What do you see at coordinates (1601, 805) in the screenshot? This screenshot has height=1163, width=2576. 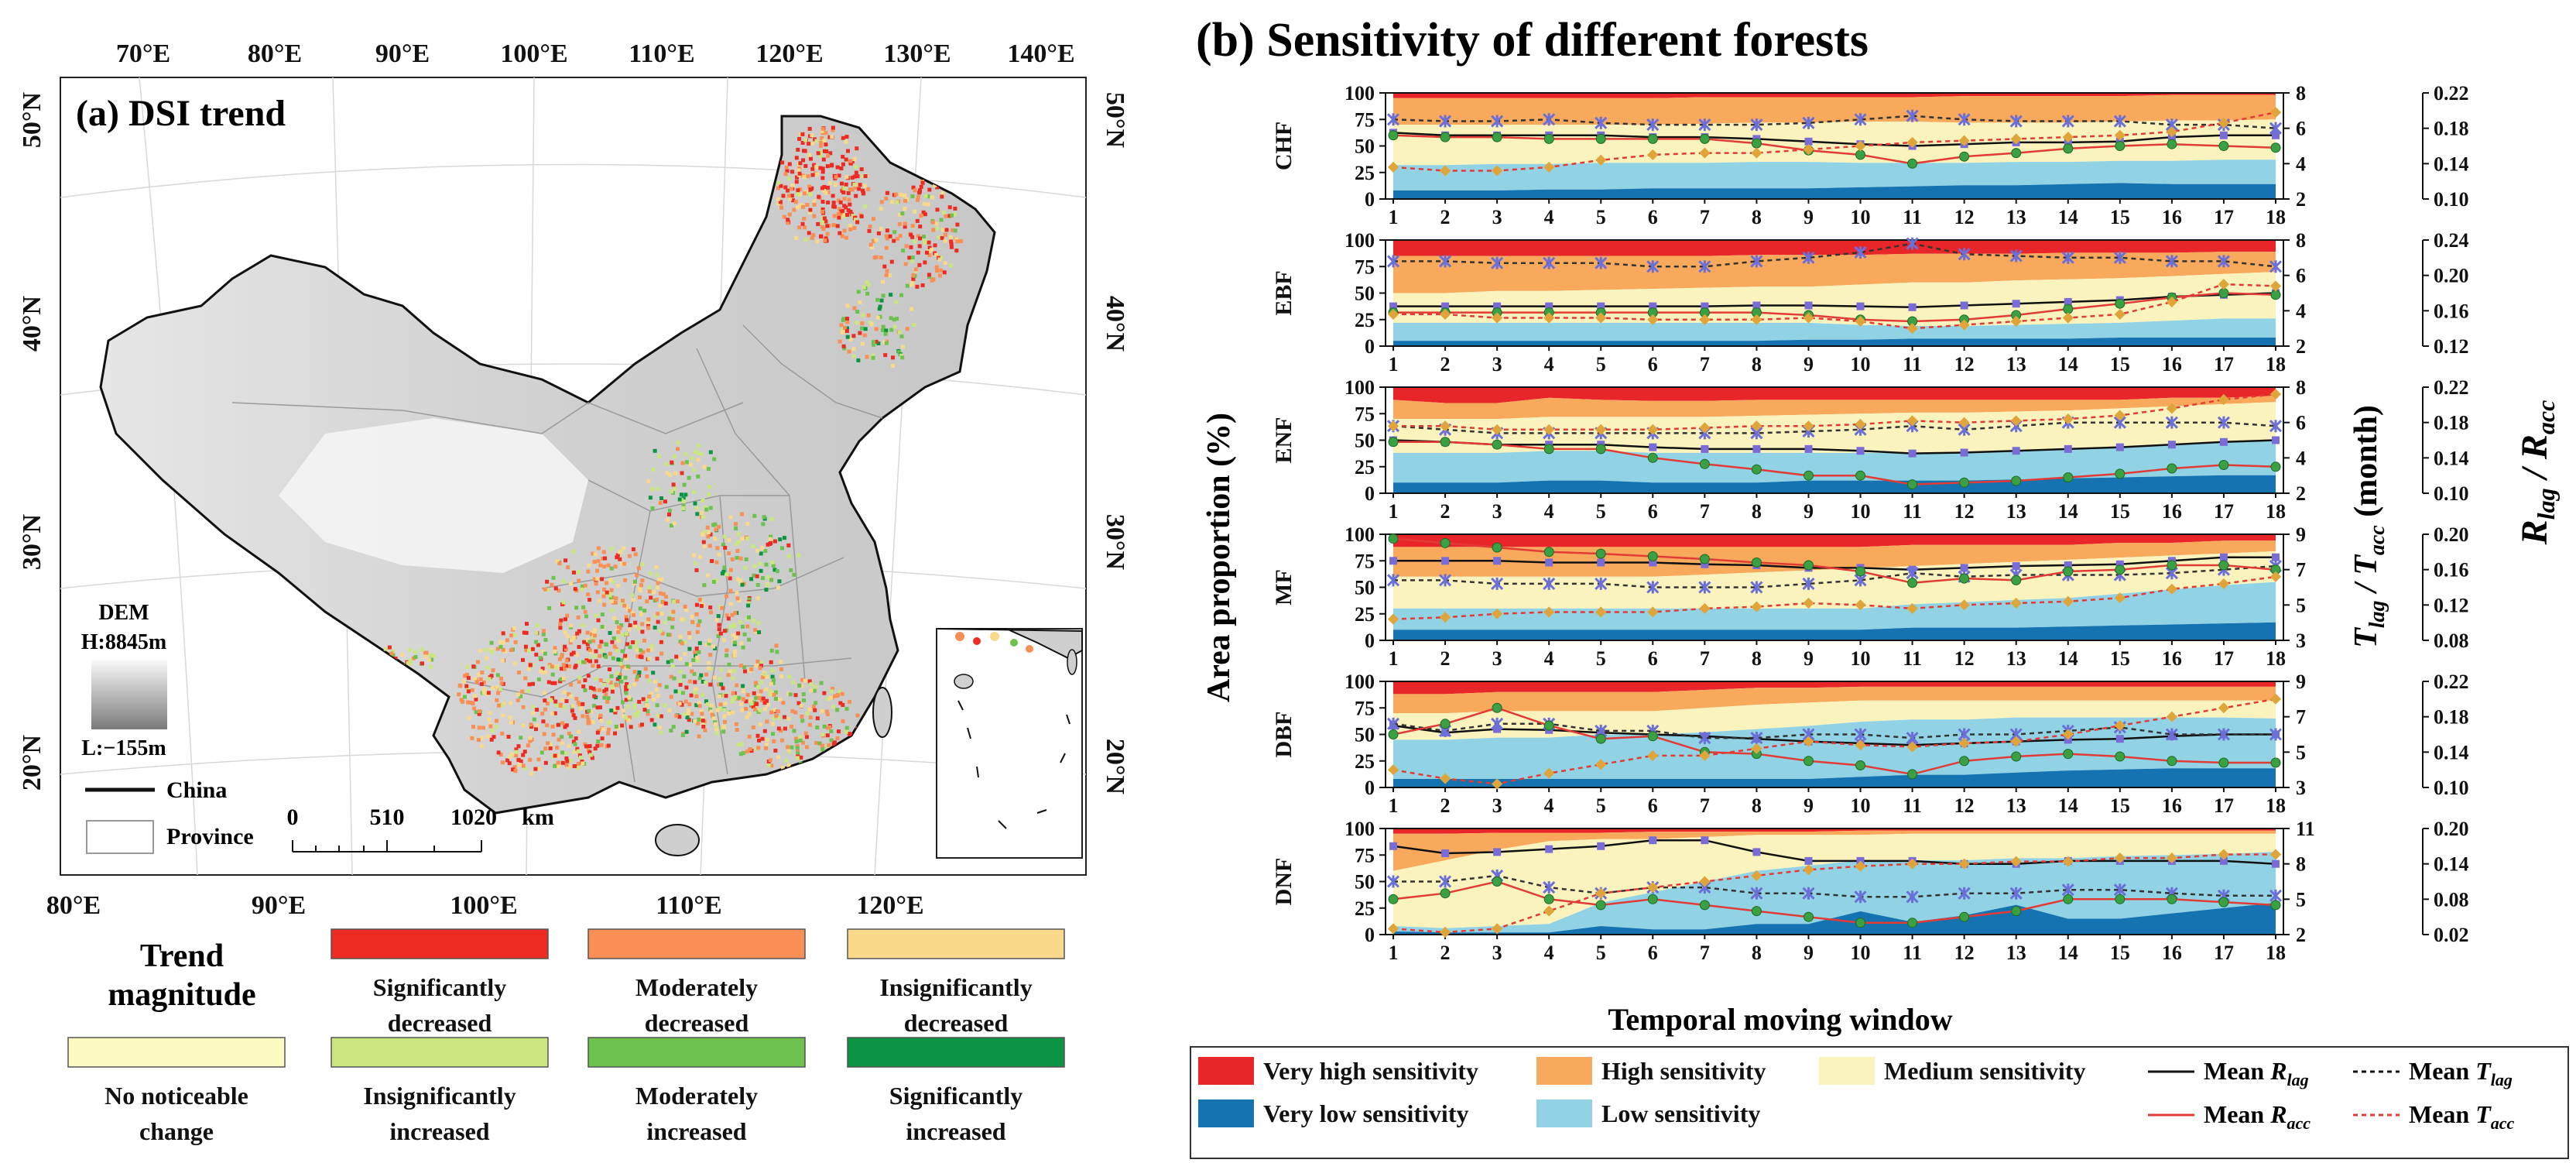 I see `x-tick-label: 5` at bounding box center [1601, 805].